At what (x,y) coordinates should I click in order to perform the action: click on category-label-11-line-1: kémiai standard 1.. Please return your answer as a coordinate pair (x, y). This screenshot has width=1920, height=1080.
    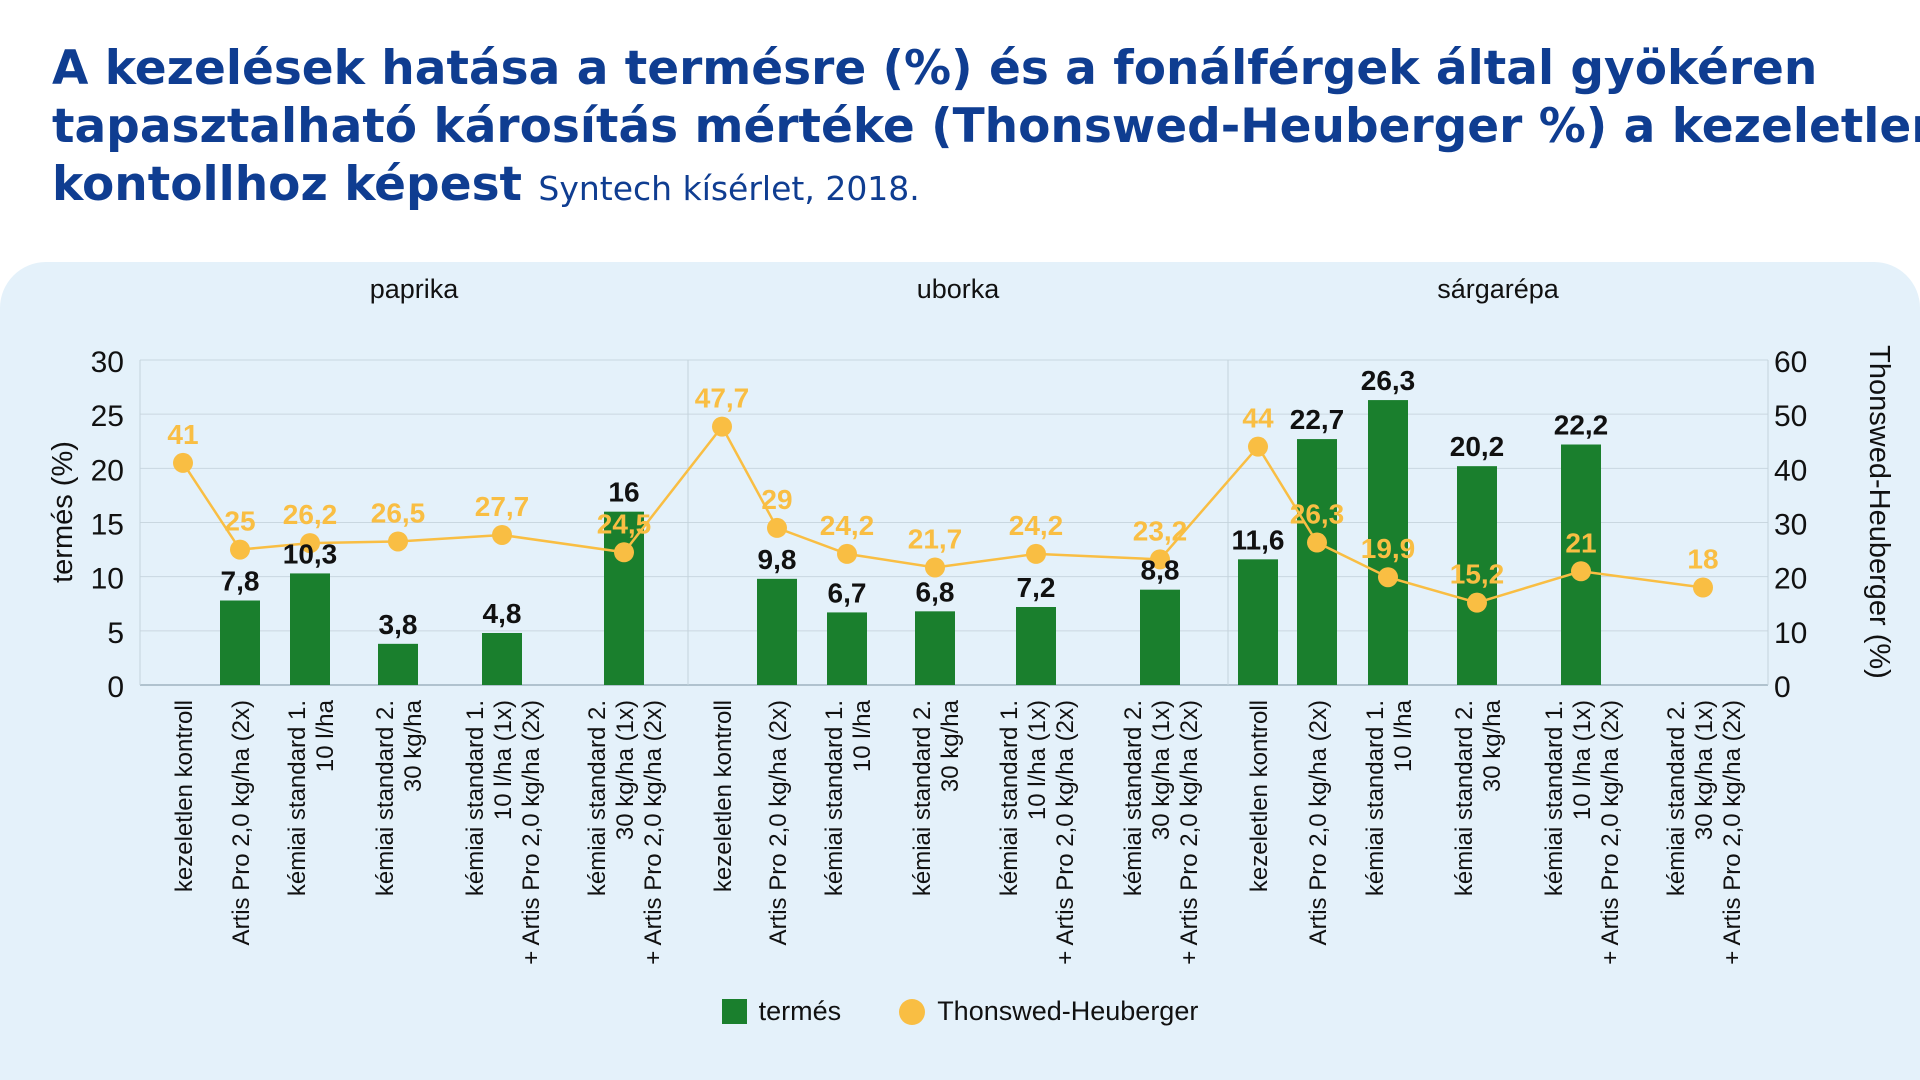
    Looking at the image, I should click on (1009, 798).